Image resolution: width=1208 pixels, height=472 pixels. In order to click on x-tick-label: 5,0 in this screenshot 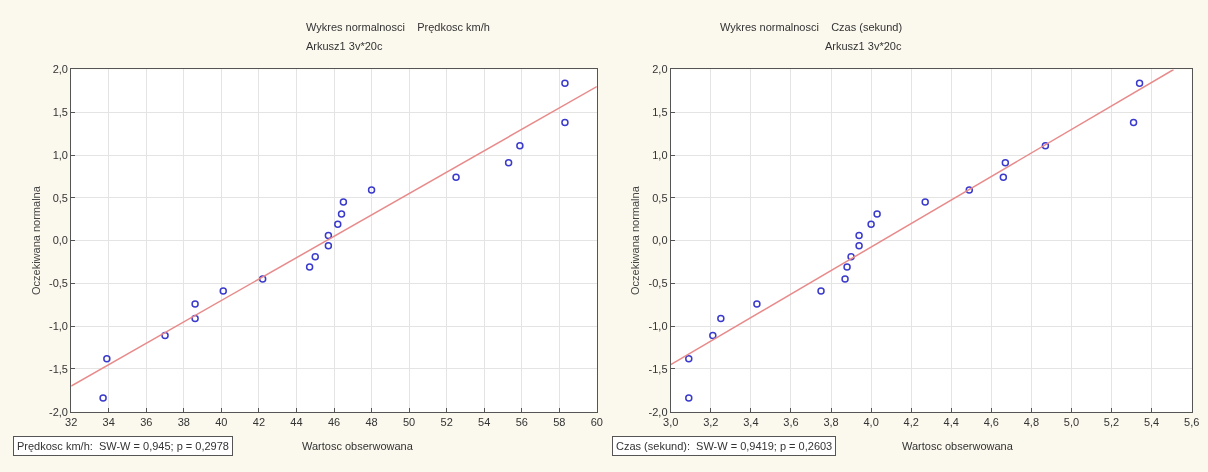, I will do `click(1071, 421)`.